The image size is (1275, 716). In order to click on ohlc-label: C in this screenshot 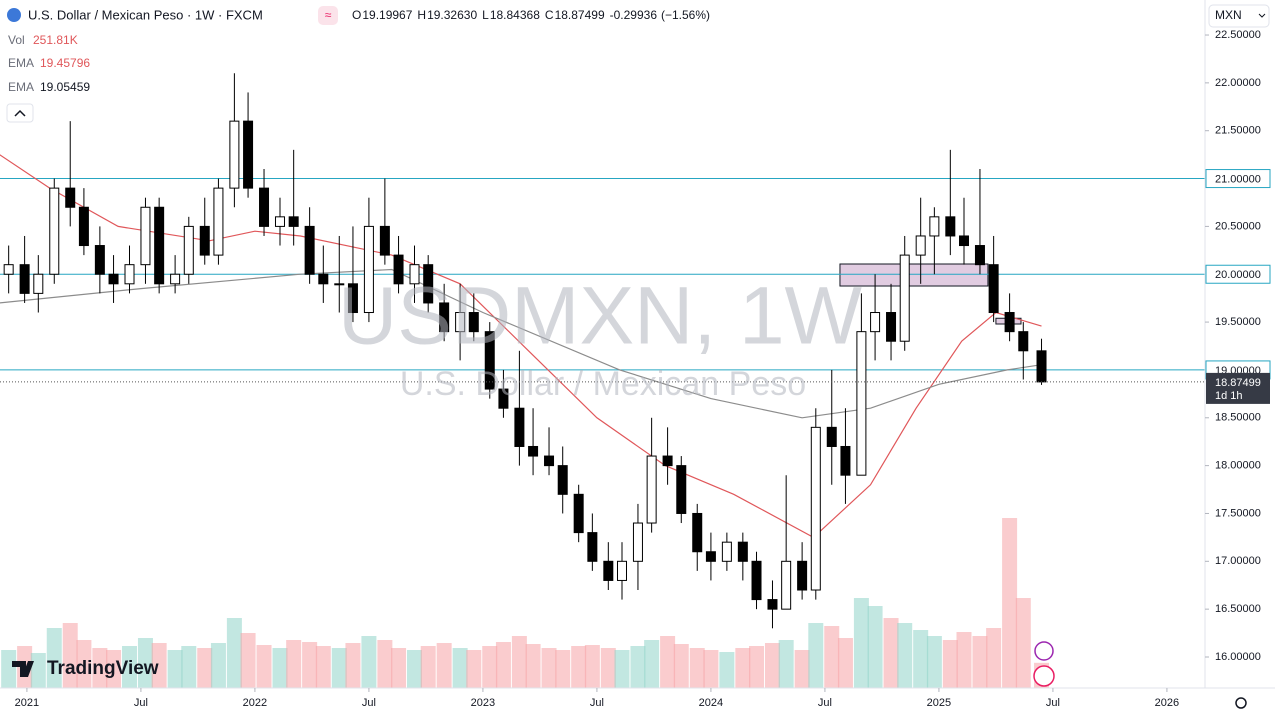, I will do `click(549, 15)`.